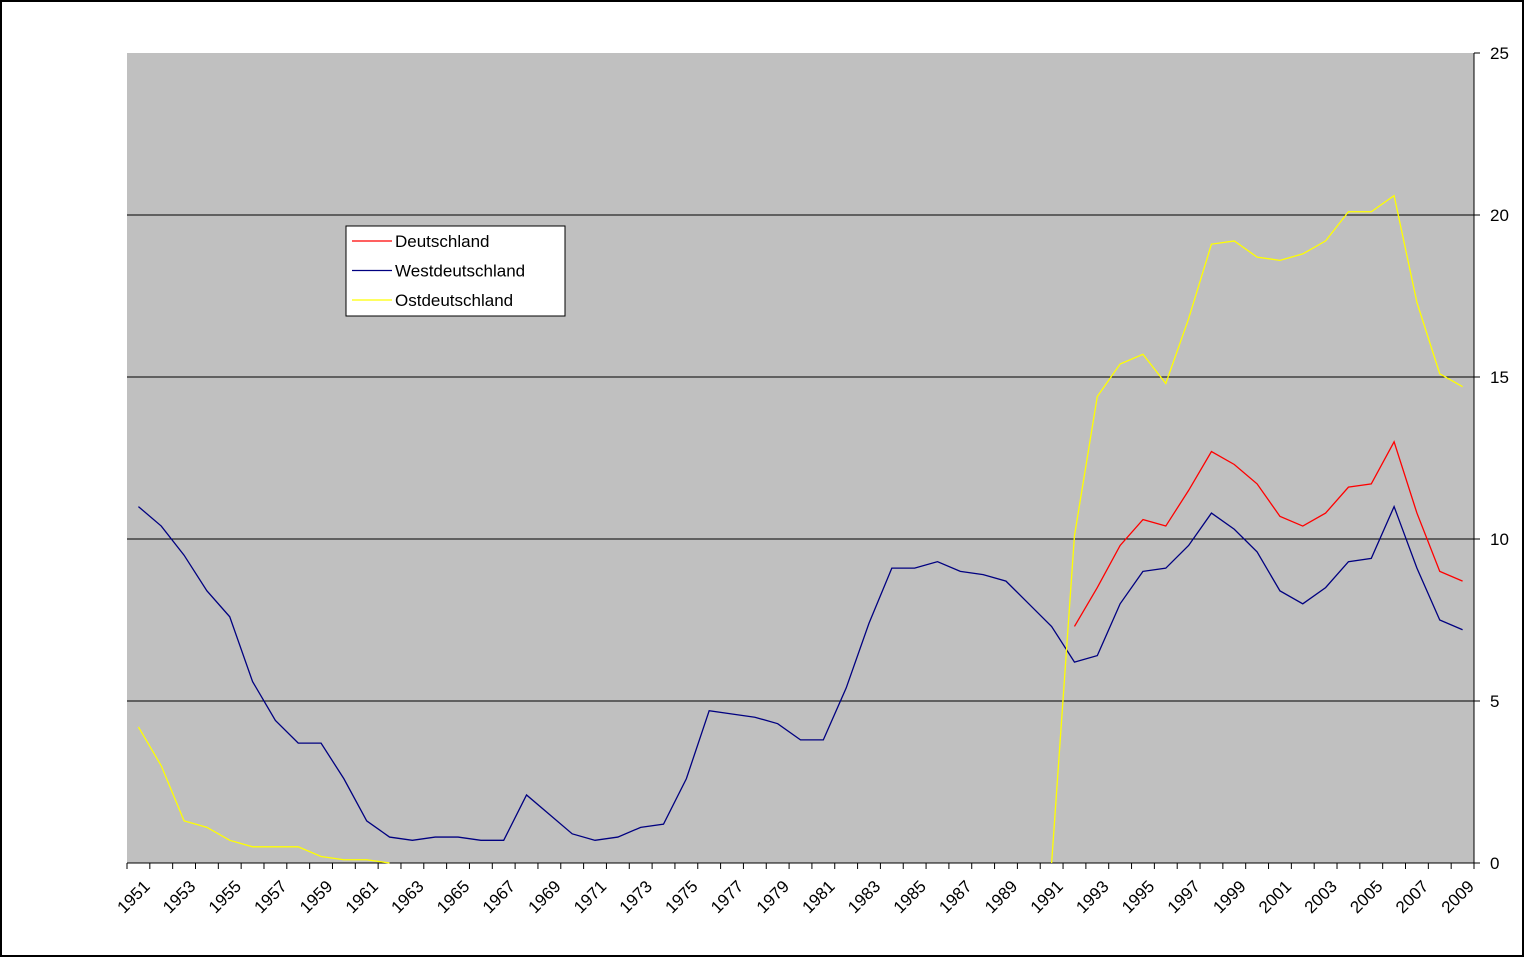  What do you see at coordinates (442, 241) in the screenshot?
I see `legend-label: Deutschland` at bounding box center [442, 241].